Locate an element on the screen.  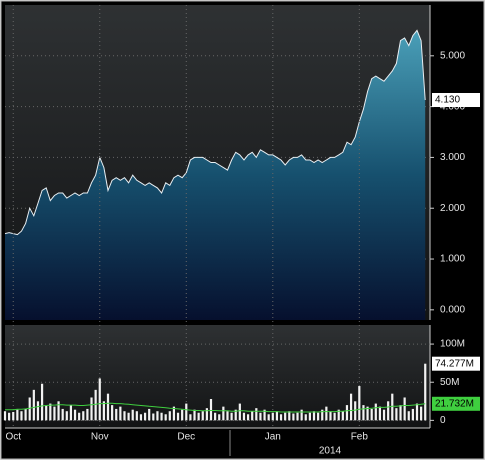
y-tick-label: 2.000 is located at coordinates (452, 208).